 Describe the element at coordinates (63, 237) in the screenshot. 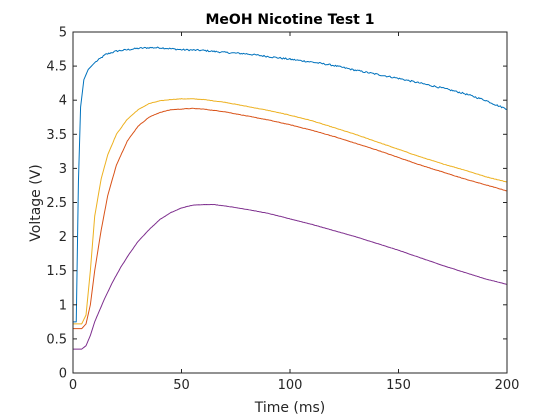

I see `y-tick-label-4: 2` at that location.